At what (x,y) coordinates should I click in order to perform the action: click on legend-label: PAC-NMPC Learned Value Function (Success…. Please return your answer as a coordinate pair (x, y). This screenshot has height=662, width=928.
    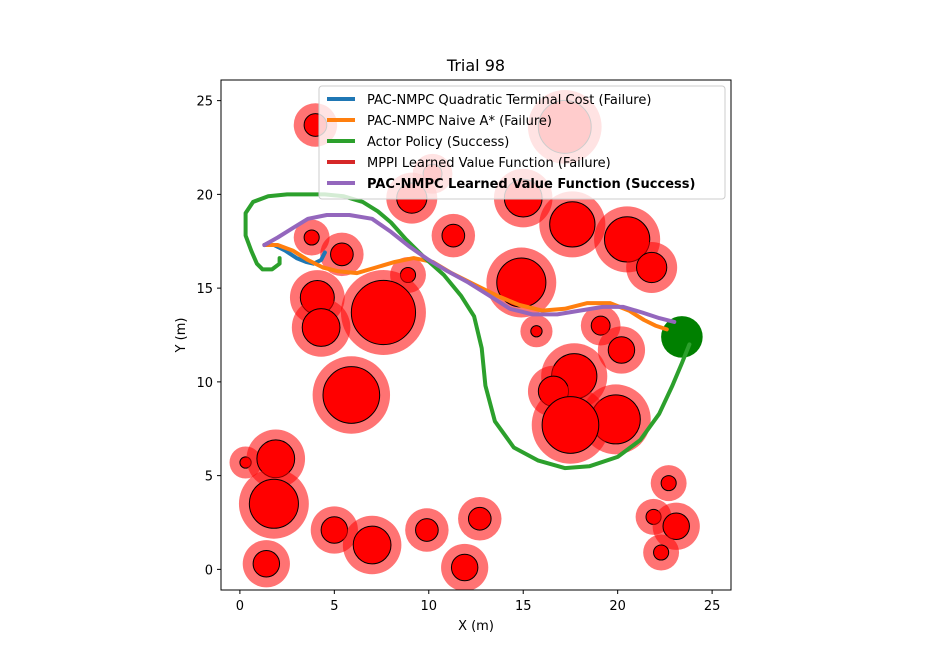
    Looking at the image, I should click on (531, 184).